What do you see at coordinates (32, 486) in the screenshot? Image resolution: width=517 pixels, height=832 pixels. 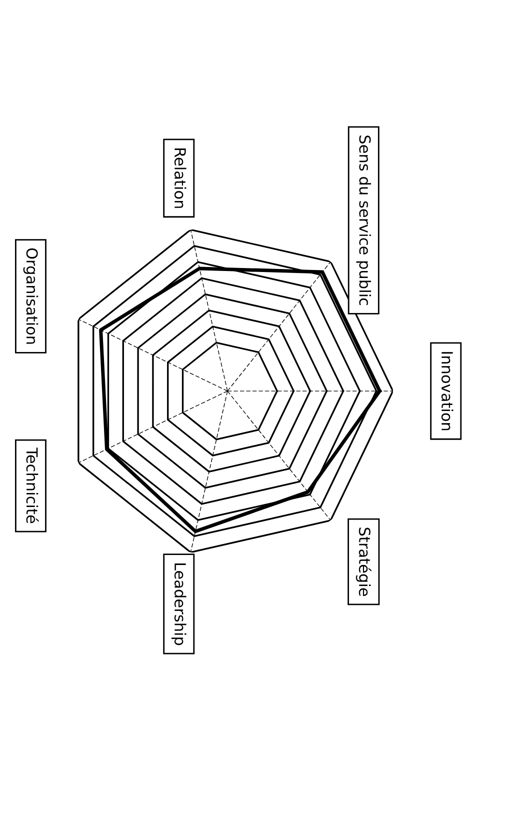 I see `spoke-label: Technicité` at bounding box center [32, 486].